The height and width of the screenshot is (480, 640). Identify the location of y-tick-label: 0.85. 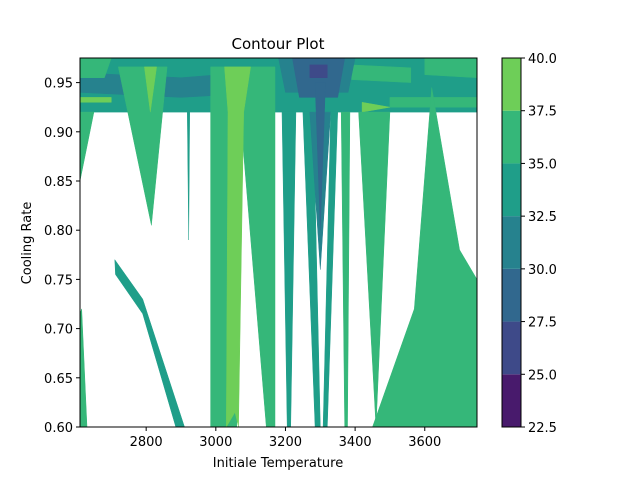
(58, 182).